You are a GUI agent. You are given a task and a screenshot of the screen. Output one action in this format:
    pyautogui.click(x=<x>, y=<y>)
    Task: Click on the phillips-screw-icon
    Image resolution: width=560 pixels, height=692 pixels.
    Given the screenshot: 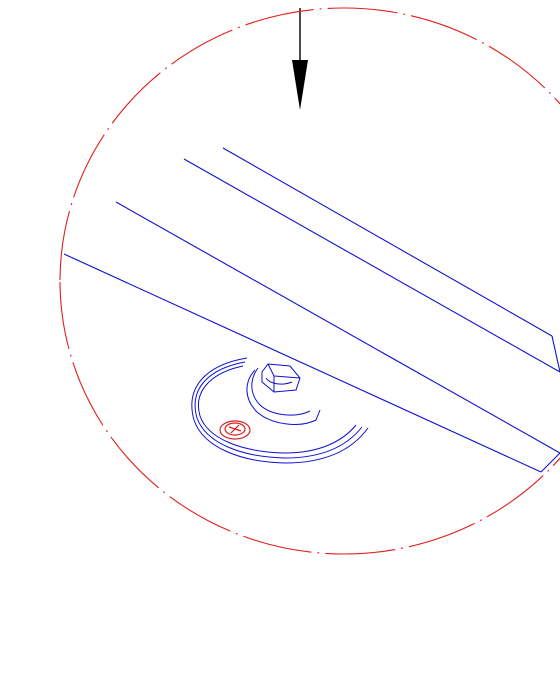 What is the action you would take?
    pyautogui.click(x=235, y=430)
    